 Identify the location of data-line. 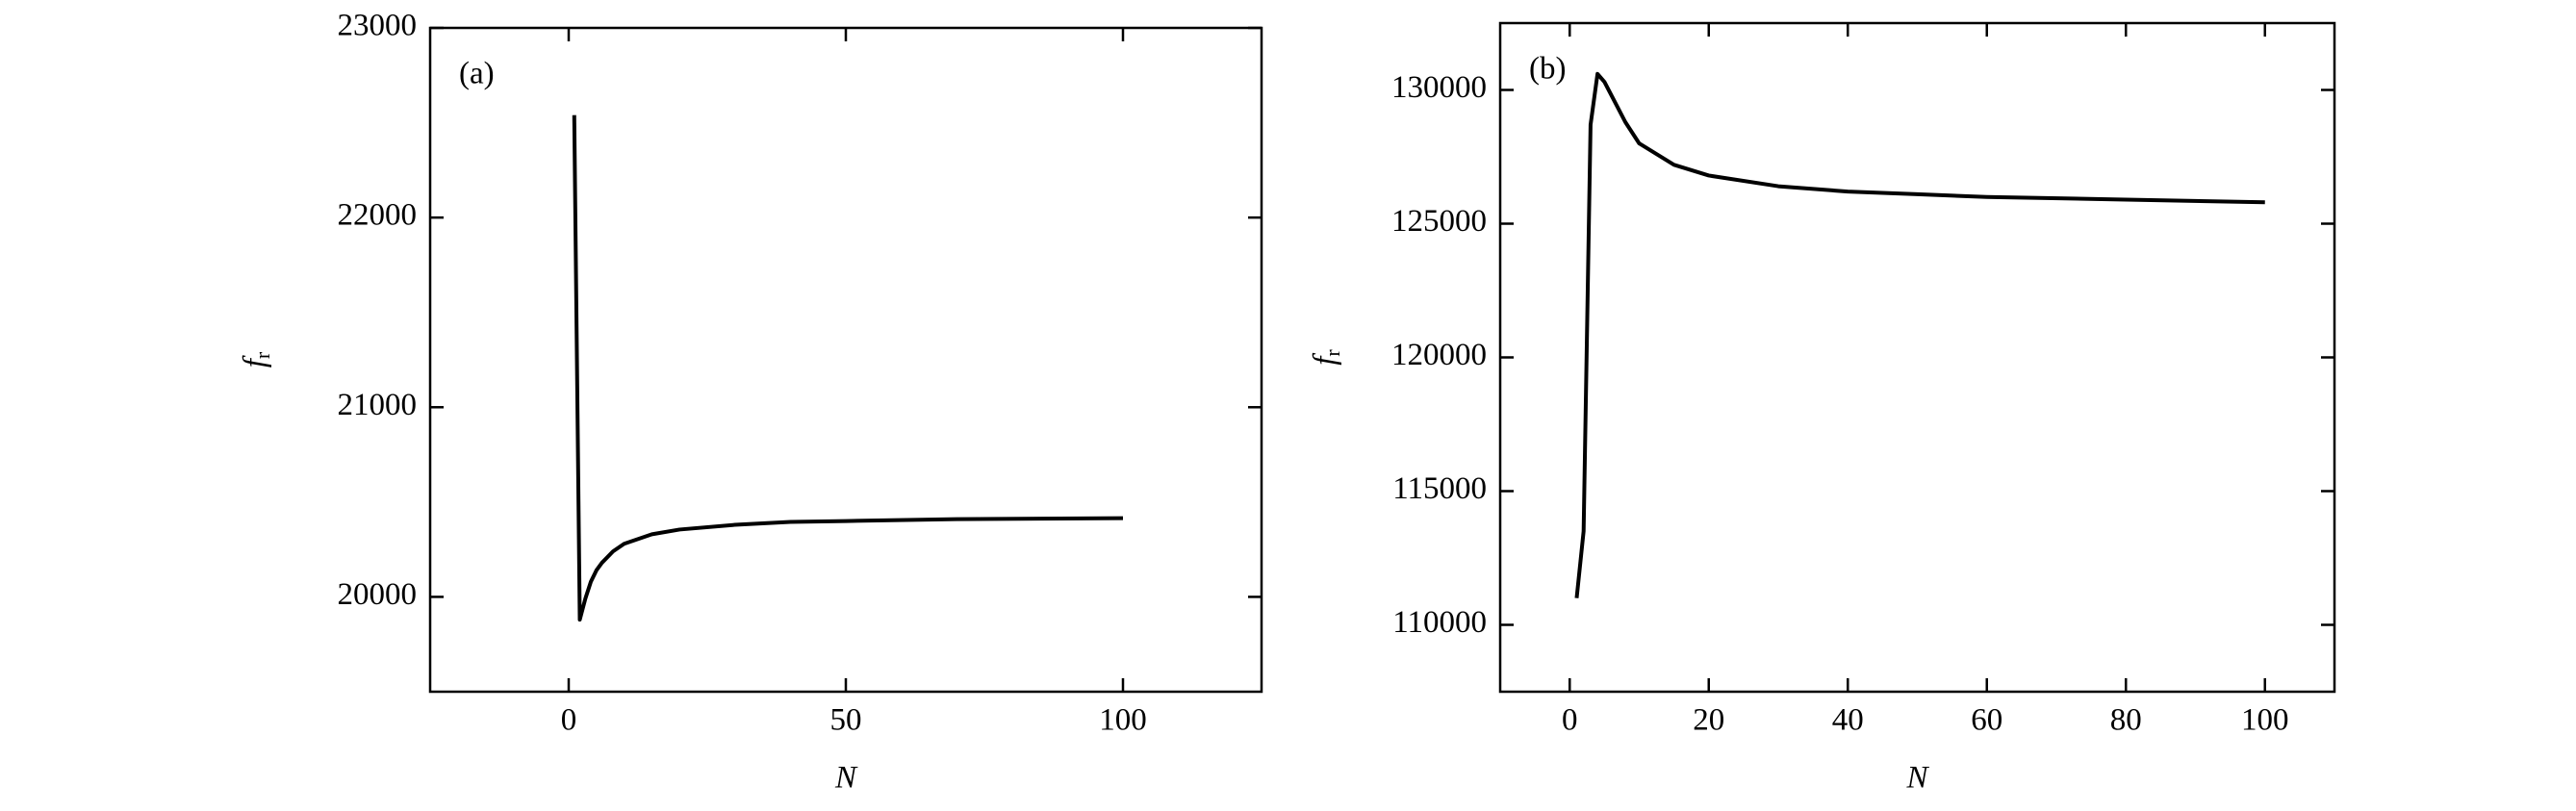
(848, 368).